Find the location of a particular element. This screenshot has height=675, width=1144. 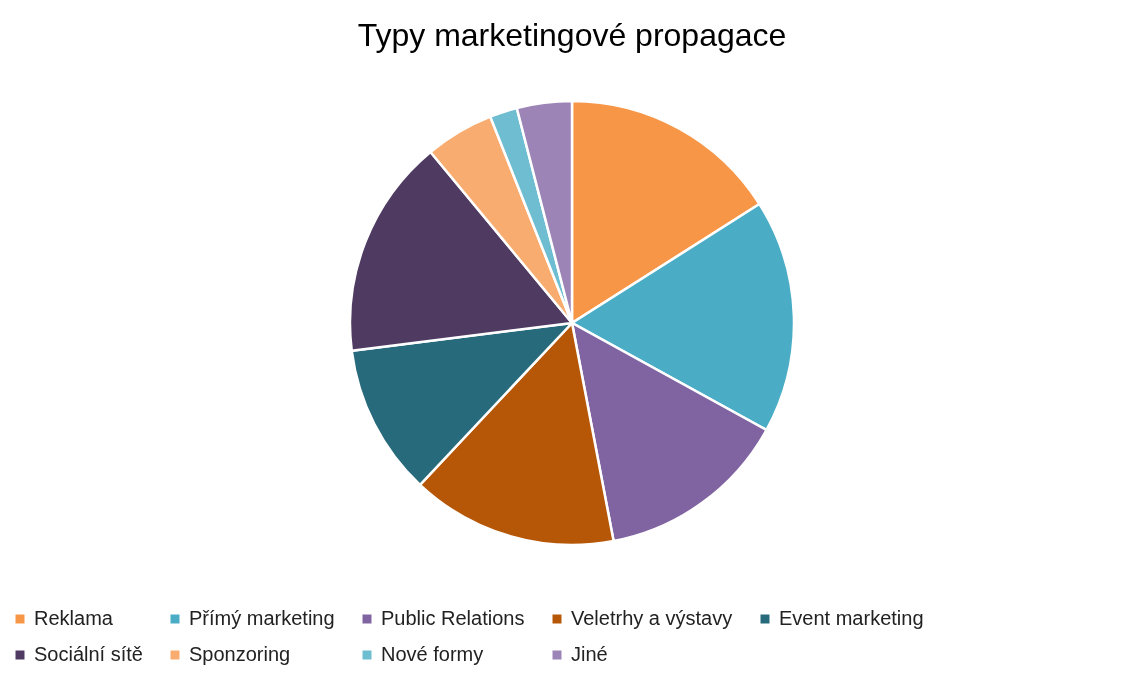

legend-label: Nové formy is located at coordinates (432, 654).